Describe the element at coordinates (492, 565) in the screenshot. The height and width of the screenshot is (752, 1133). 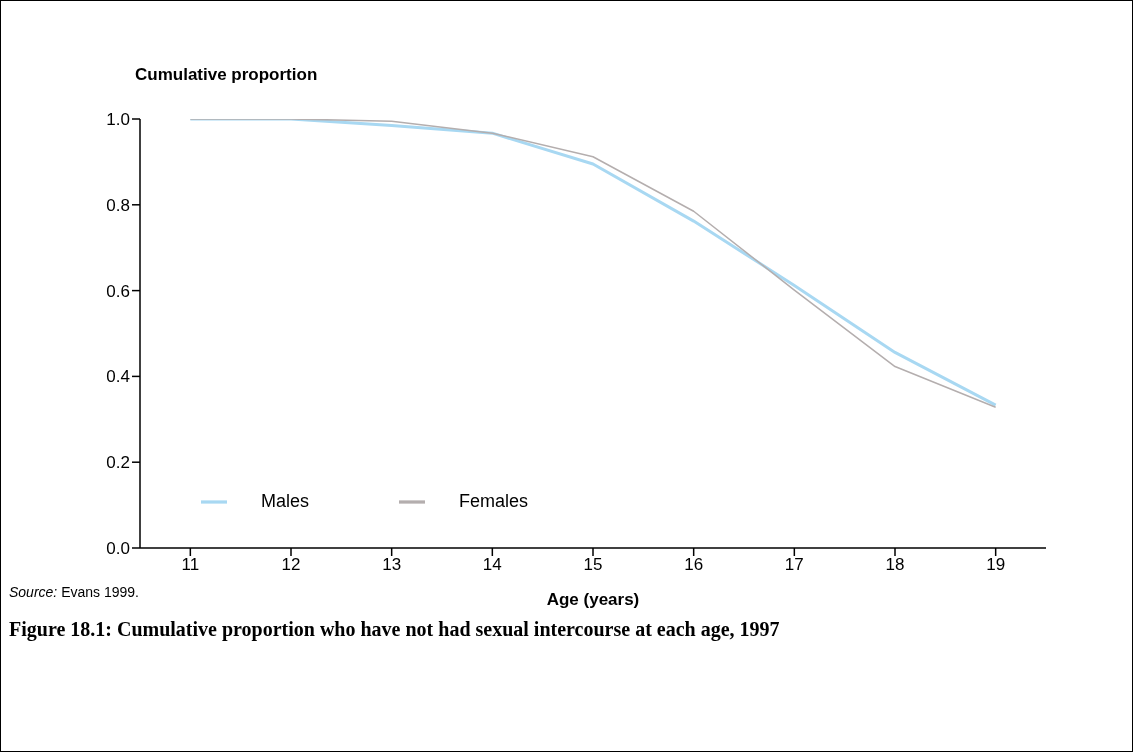
I see `x-tick-label: 14` at that location.